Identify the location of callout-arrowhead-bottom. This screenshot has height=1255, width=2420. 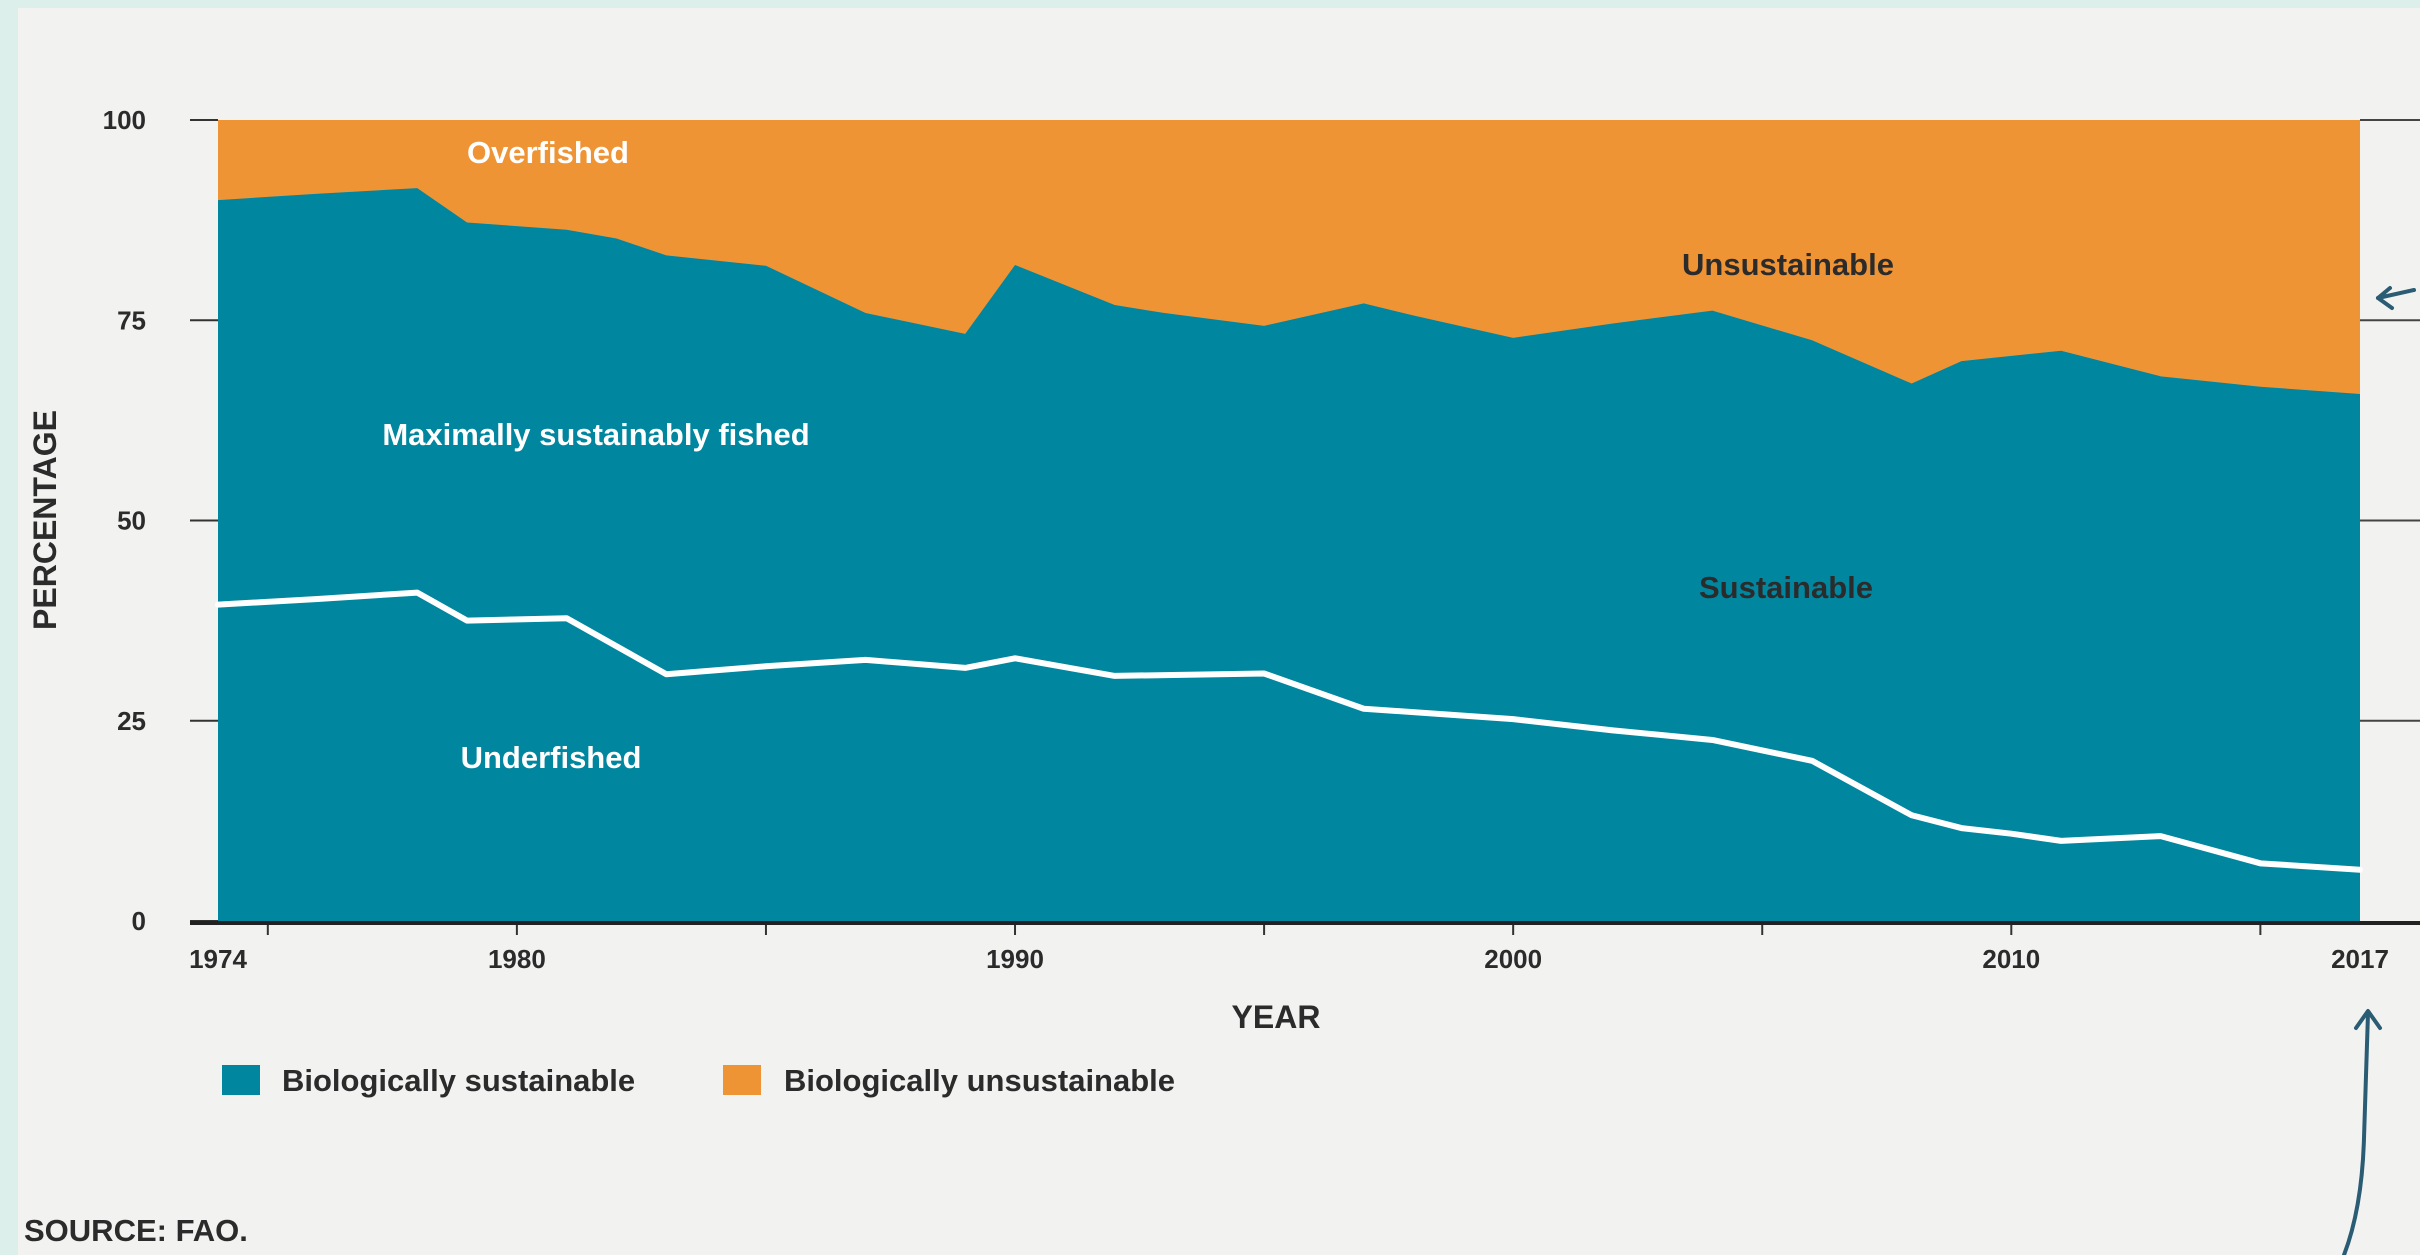
(2368, 1019).